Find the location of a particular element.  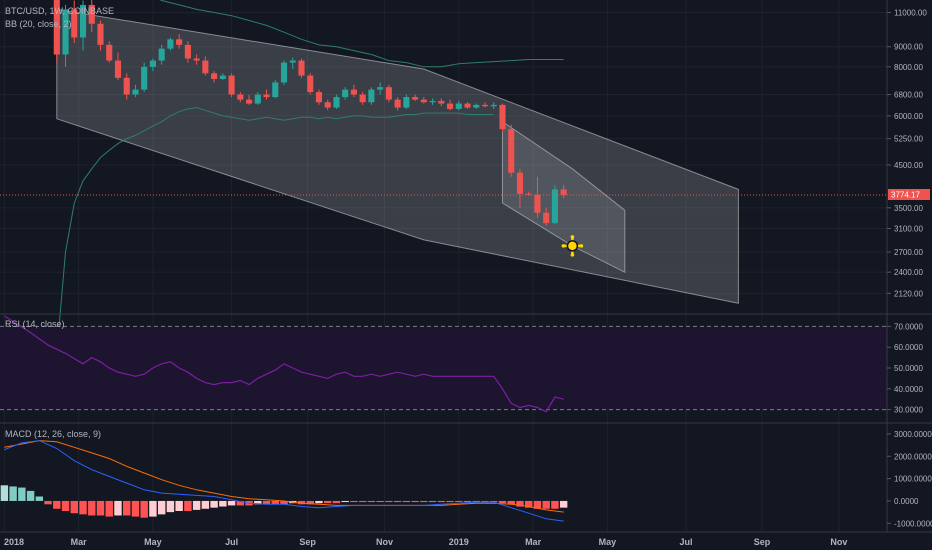

price-tick-label: 11000.00 is located at coordinates (910, 13).